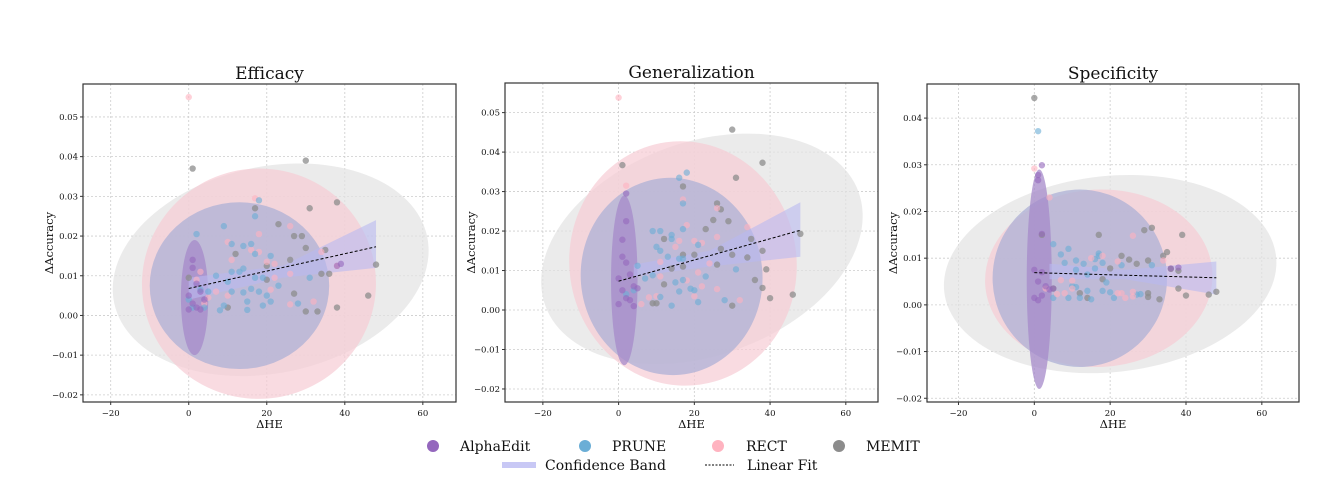 The image size is (1327, 498). I want to click on legend-marker-alphaedit, so click(433, 446).